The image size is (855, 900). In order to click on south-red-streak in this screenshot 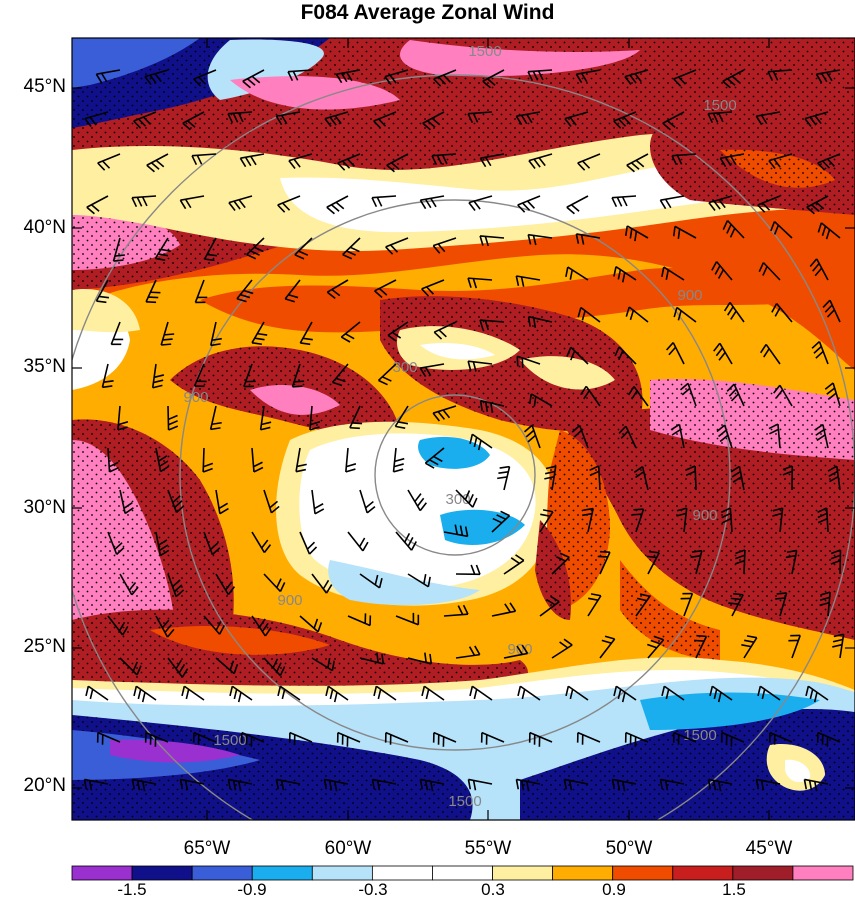, I will do `click(240, 640)`.